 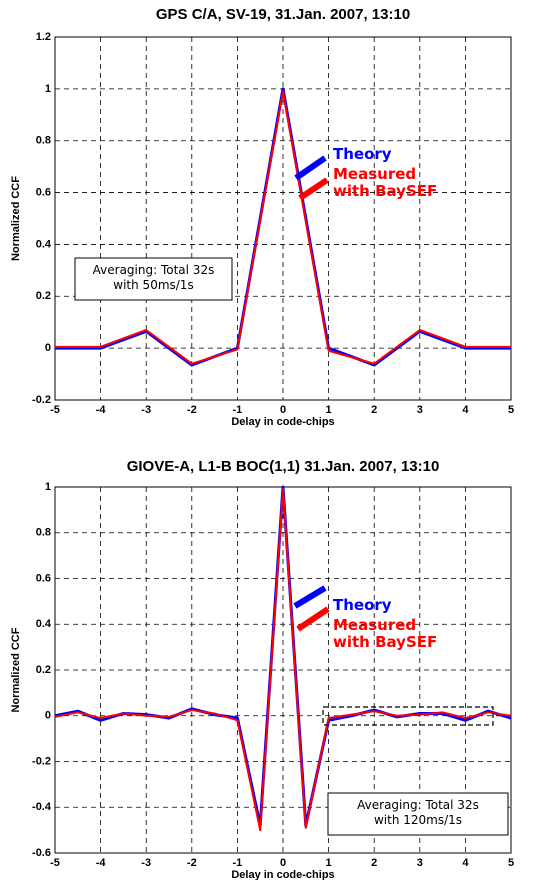 What do you see at coordinates (283, 14) in the screenshot?
I see `chart-title: GPS C/A, SV-19, 31.Jan. 2007, 13:10` at bounding box center [283, 14].